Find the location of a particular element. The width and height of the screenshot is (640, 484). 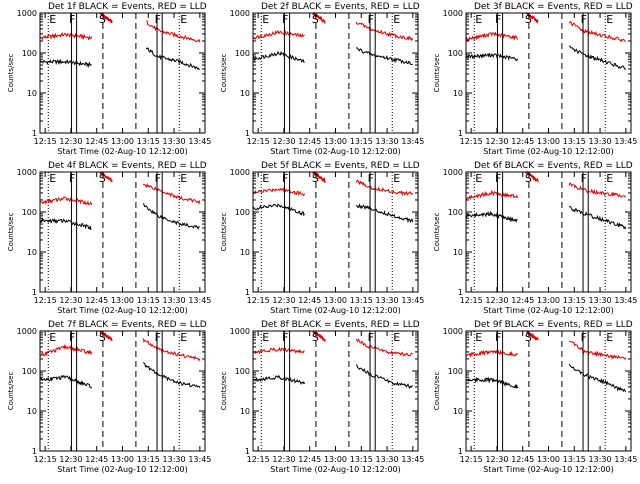

chart-title: Det 7f BLACK = Events, RED = LLD is located at coordinates (127, 325).